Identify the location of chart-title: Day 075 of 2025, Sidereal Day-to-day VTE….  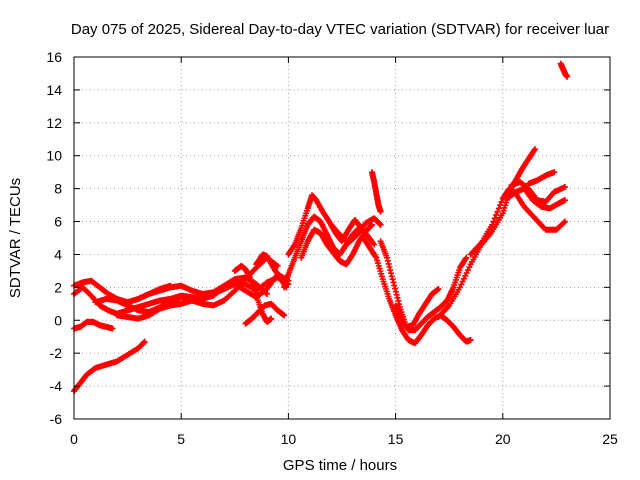
(340, 29).